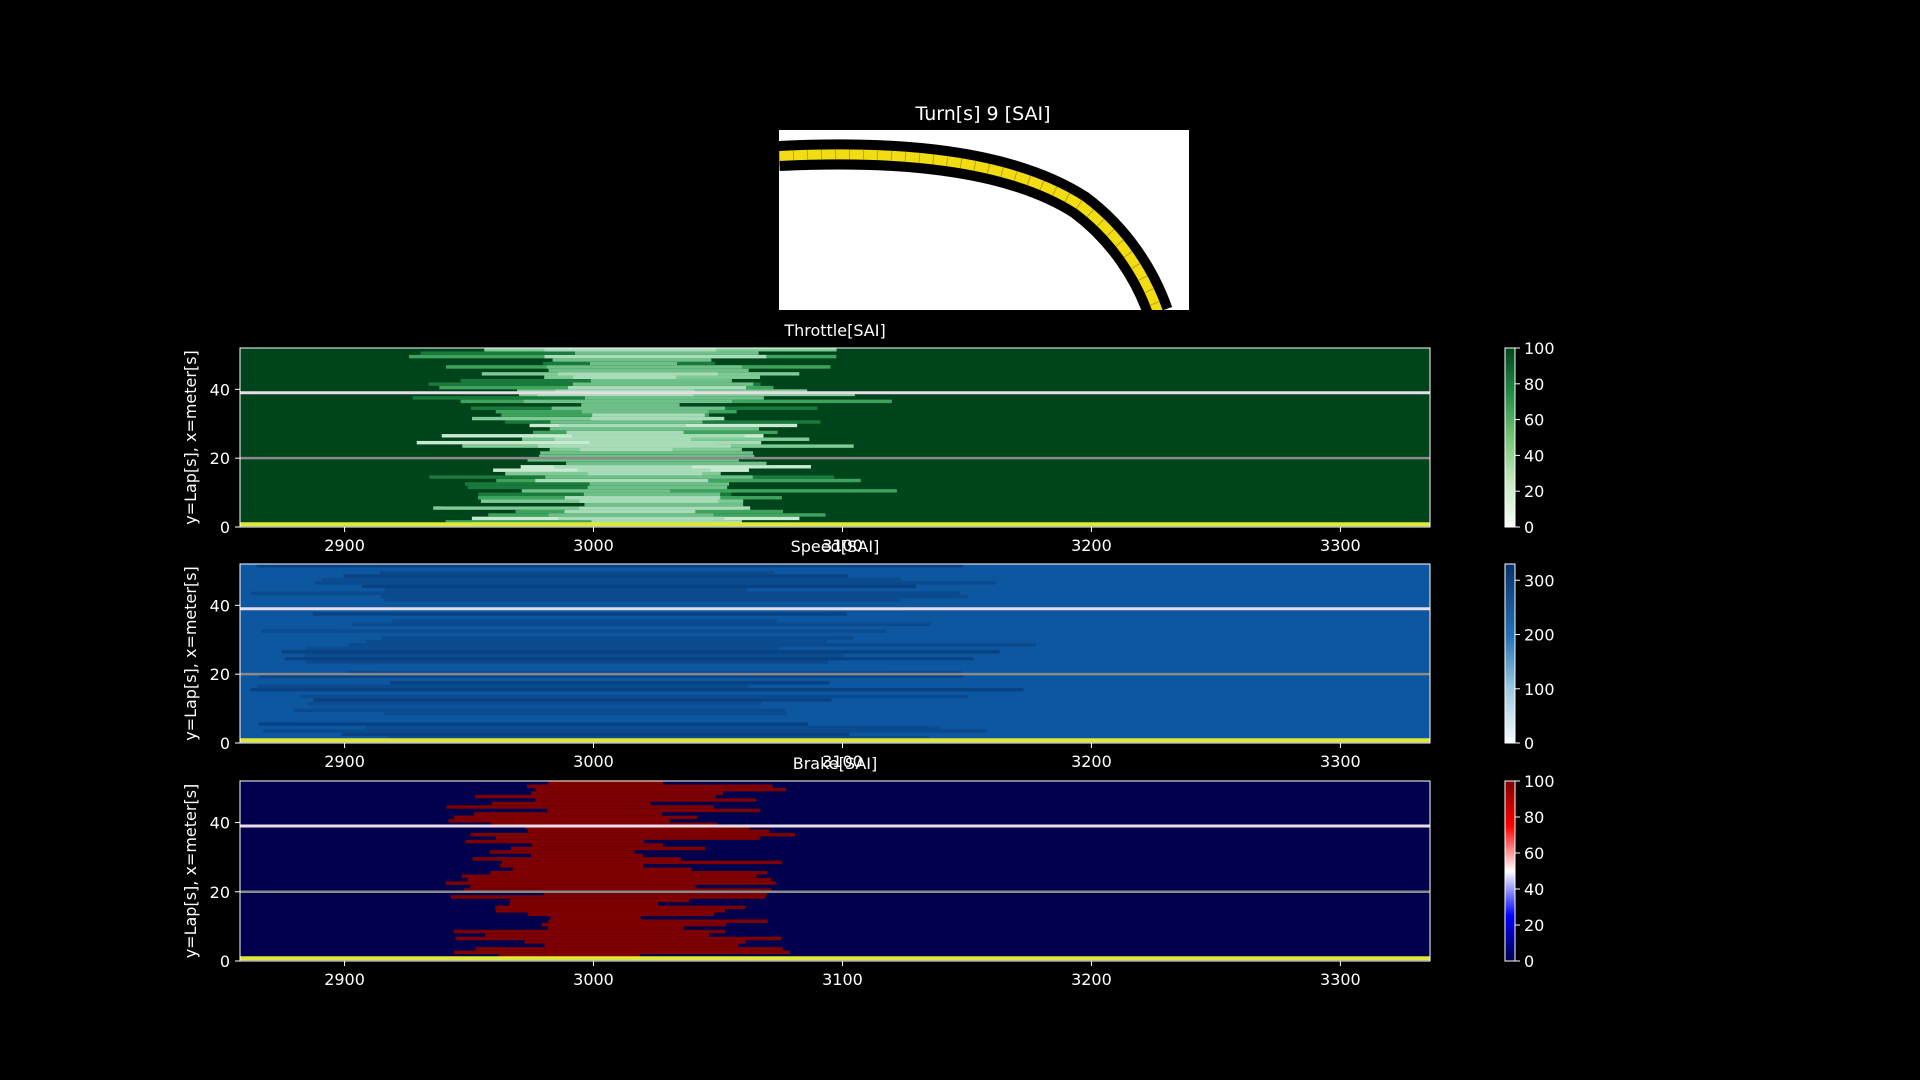 The width and height of the screenshot is (1920, 1080). I want to click on x-tick-label: 3200, so click(1091, 545).